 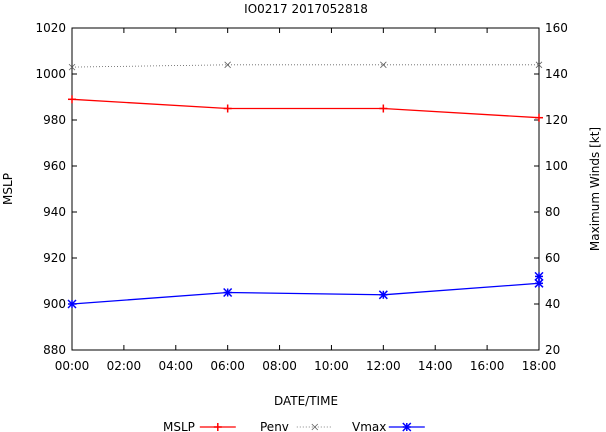 I want to click on y-axis-right: 20 40 60 80 100 120 140 160, so click(x=551, y=189).